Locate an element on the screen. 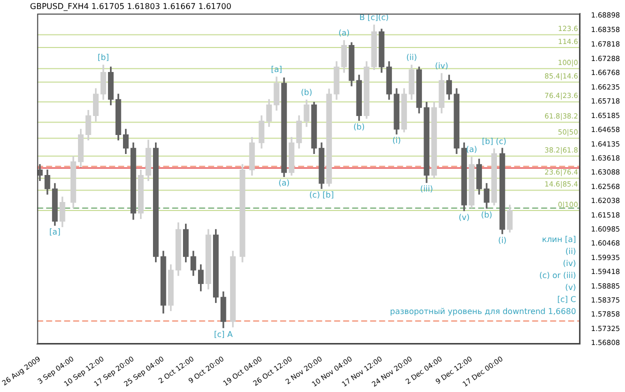  annotation: [b] is located at coordinates (103, 57).